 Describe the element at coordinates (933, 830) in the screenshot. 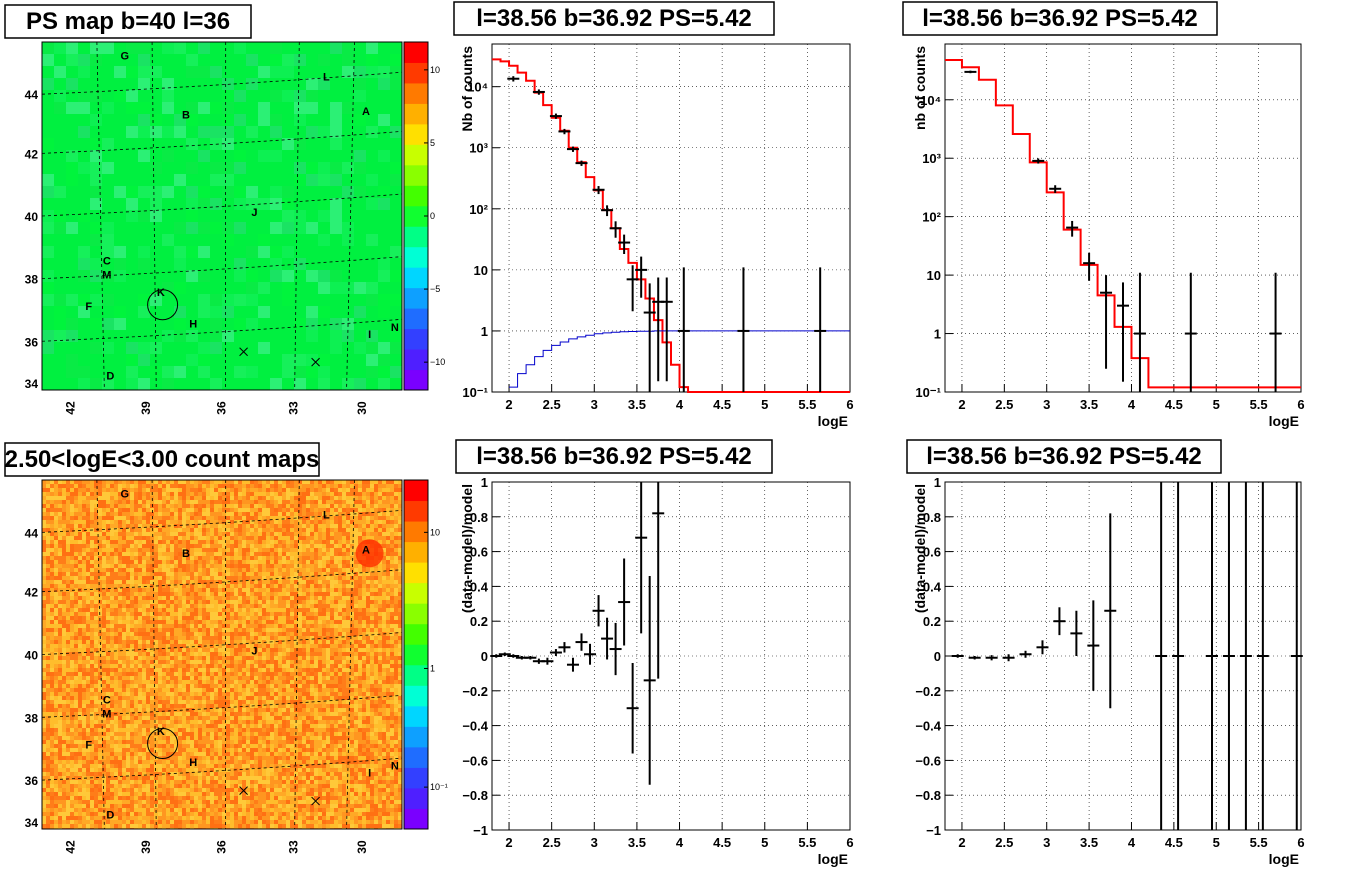

I see `y-tick-label: −1` at that location.